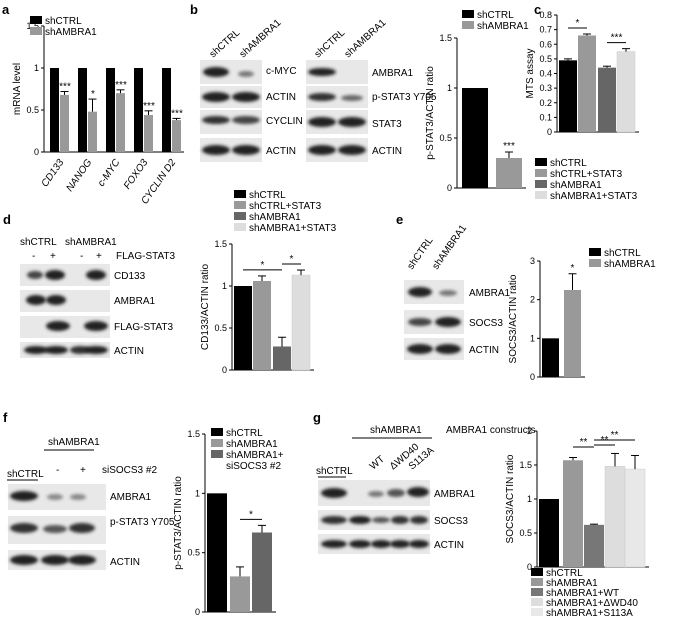 This screenshot has height=627, width=676. I want to click on si-label: siSOCS3 #2, so click(129, 470).